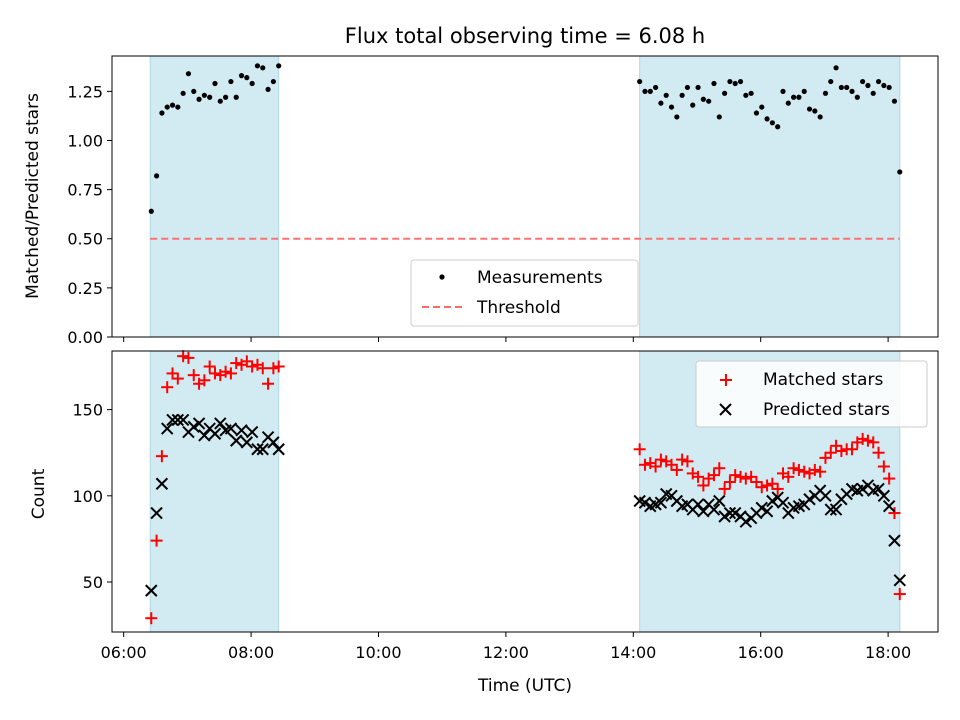 Image resolution: width=960 pixels, height=720 pixels. What do you see at coordinates (506, 339) in the screenshot?
I see `x-axis-ticks` at bounding box center [506, 339].